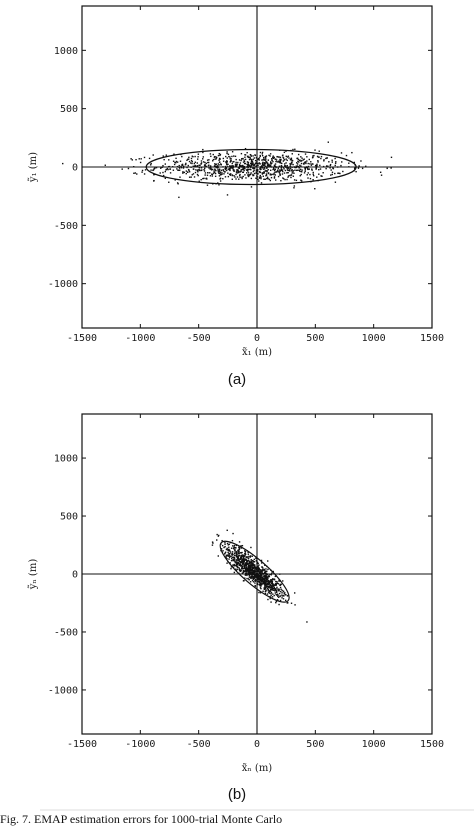 The width and height of the screenshot is (474, 827). Describe the element at coordinates (33, 575) in the screenshot. I see `panel-b-ylabel: ỹₙ (m)` at that location.